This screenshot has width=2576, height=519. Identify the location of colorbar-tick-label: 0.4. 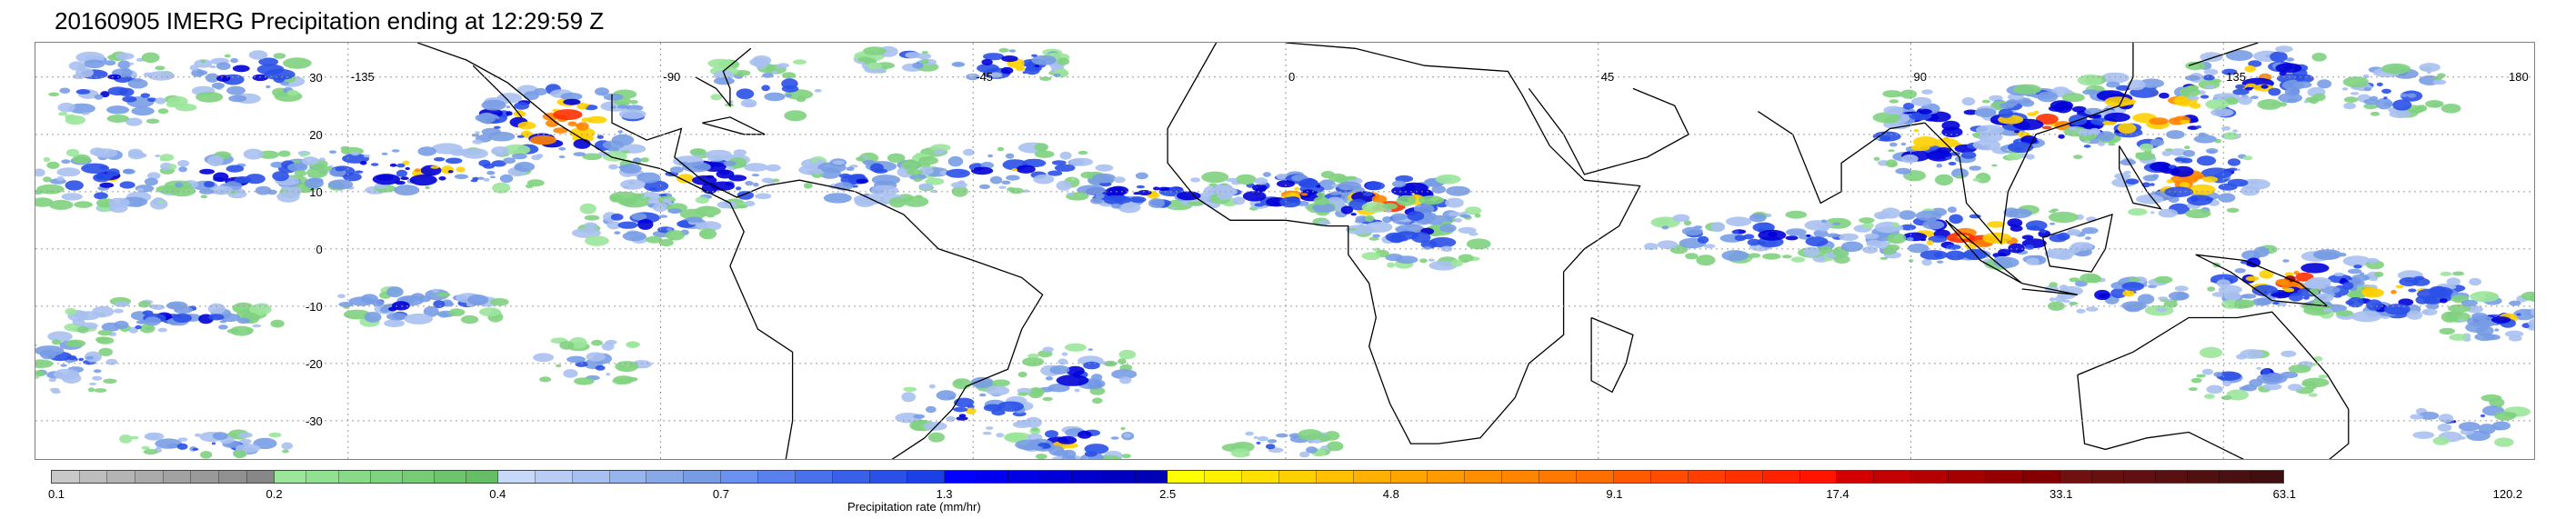
(498, 494).